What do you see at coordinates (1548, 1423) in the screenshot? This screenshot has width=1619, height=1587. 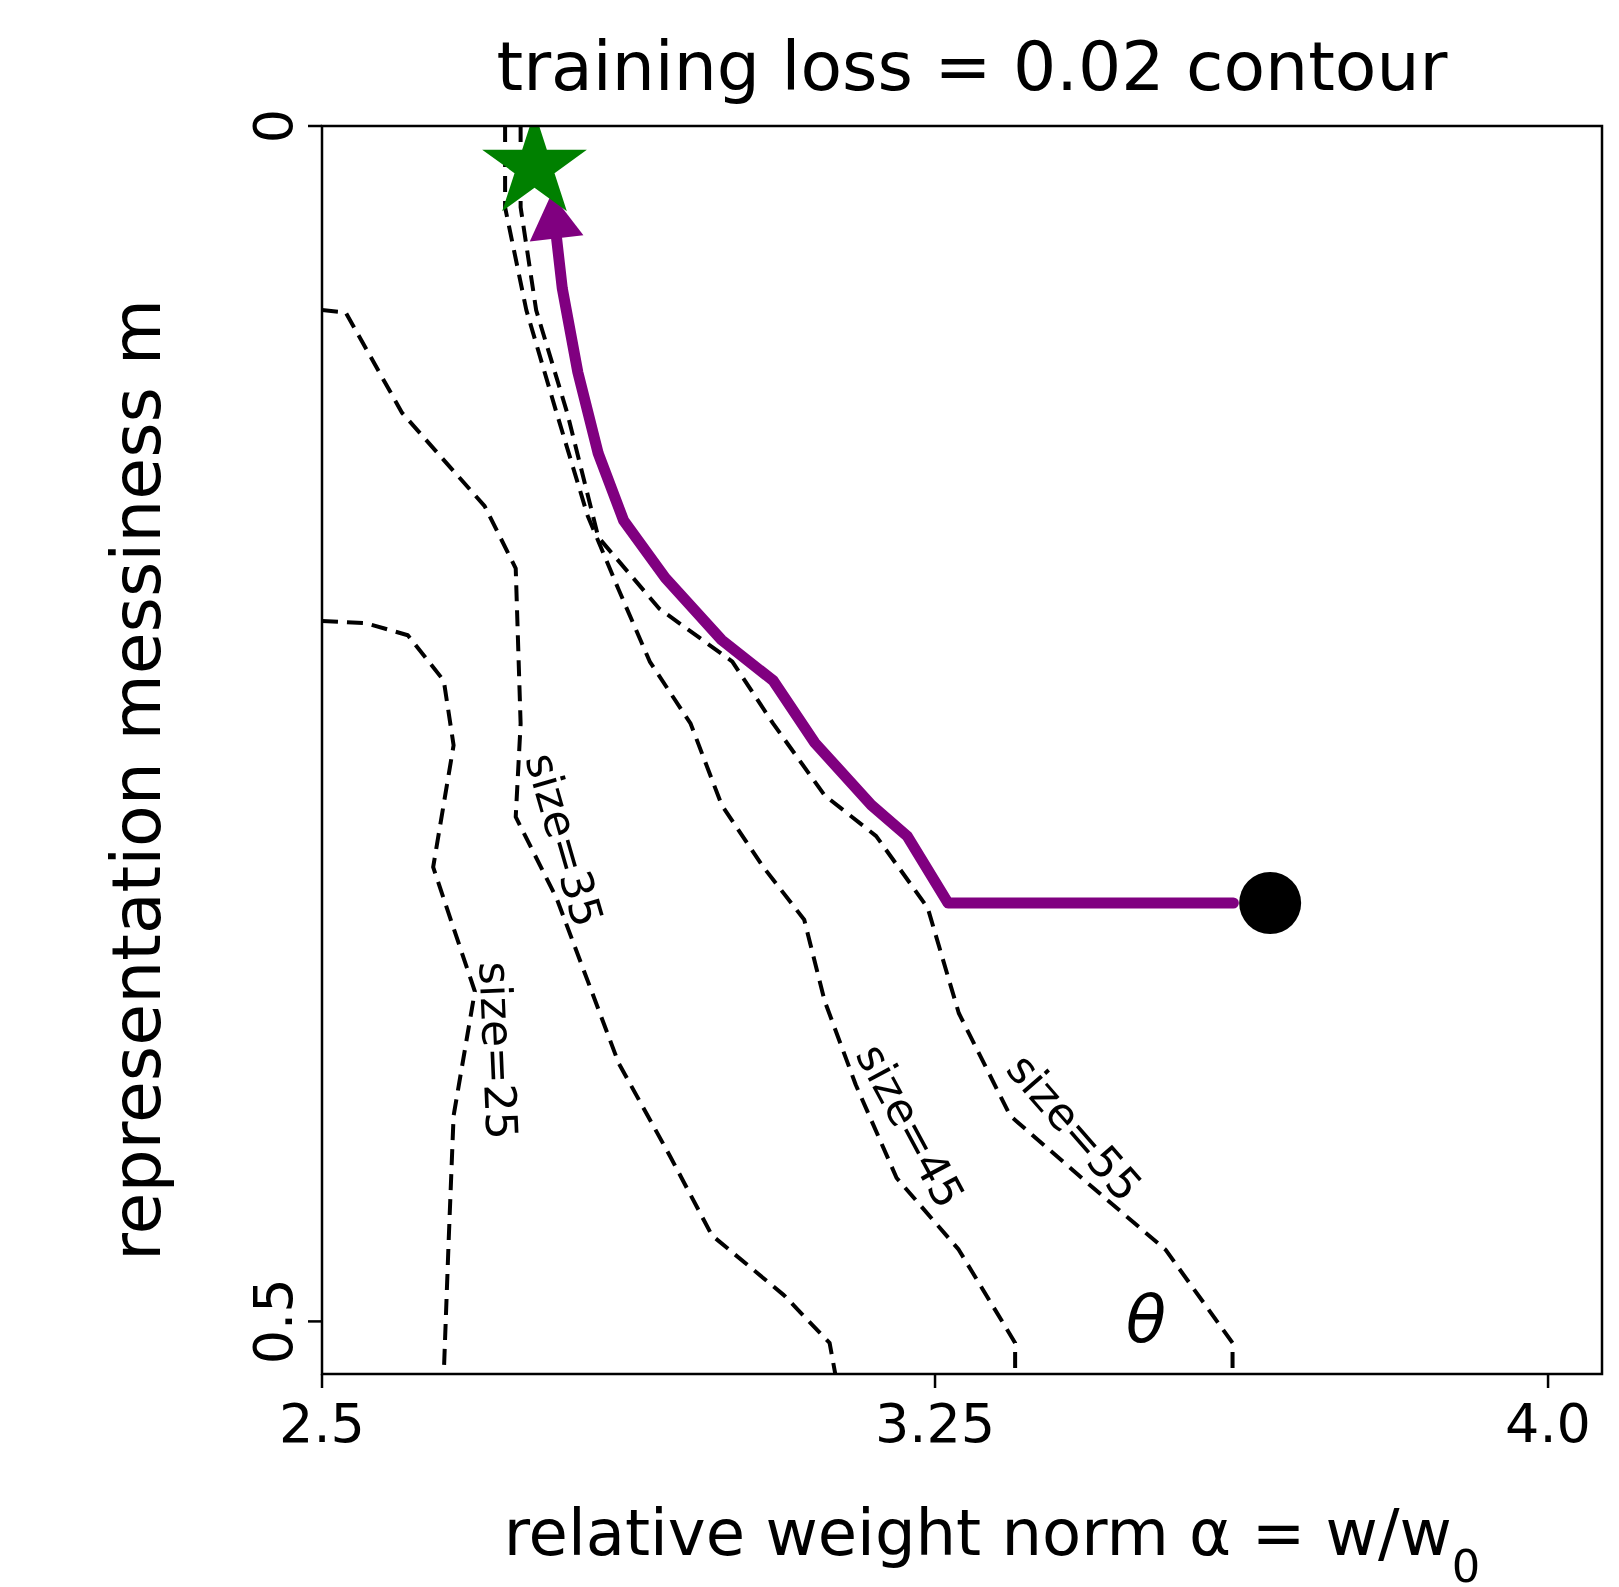 I see `x-tick-label: 4.0` at bounding box center [1548, 1423].